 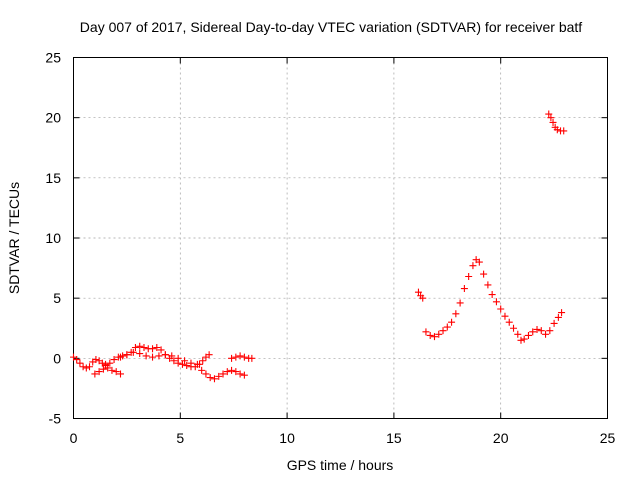 What do you see at coordinates (180, 438) in the screenshot?
I see `x-tick-label: 5` at bounding box center [180, 438].